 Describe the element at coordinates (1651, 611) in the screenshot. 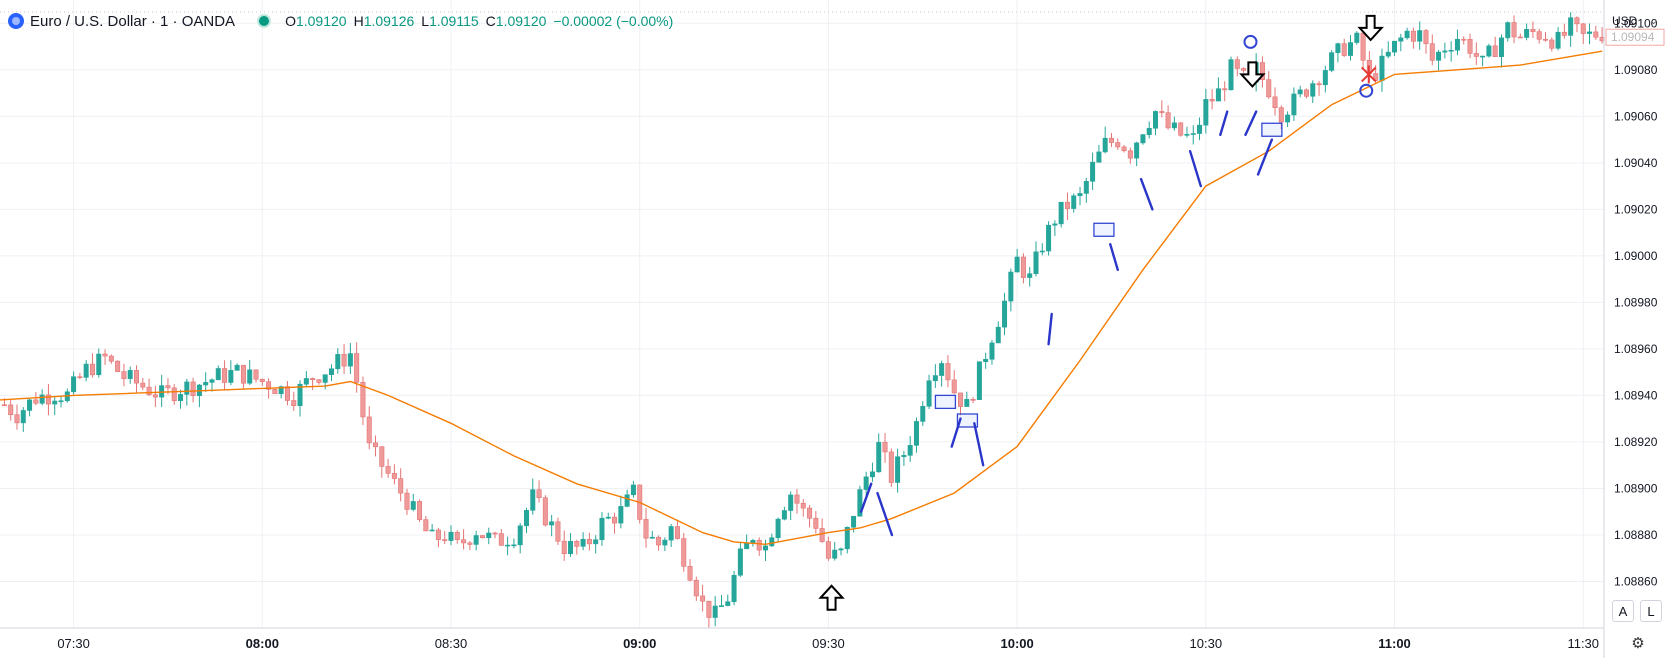

I see `log-scale-button: L` at that location.